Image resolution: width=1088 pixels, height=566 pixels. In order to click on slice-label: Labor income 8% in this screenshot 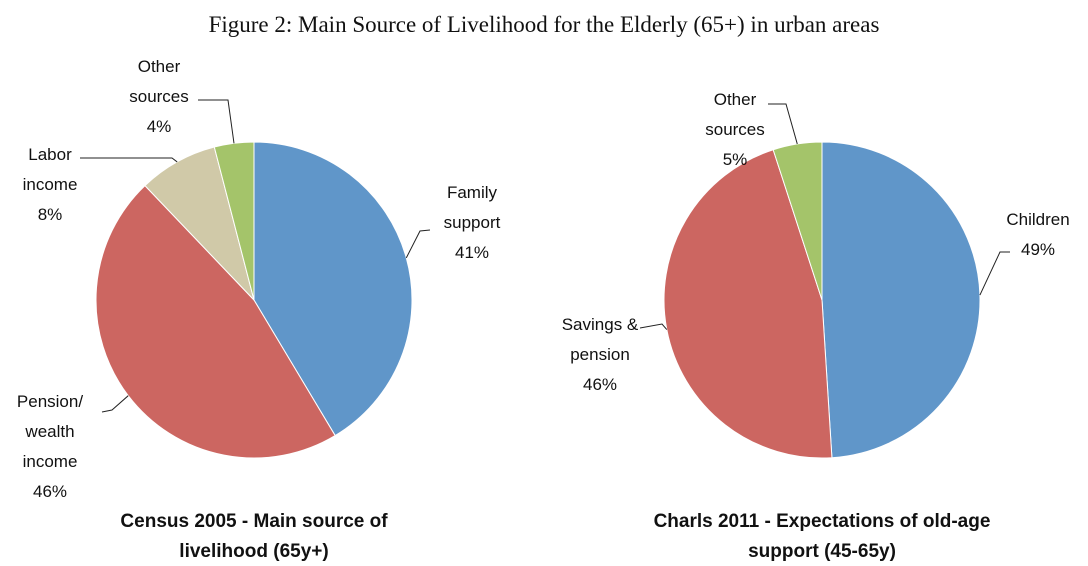, I will do `click(50, 185)`.